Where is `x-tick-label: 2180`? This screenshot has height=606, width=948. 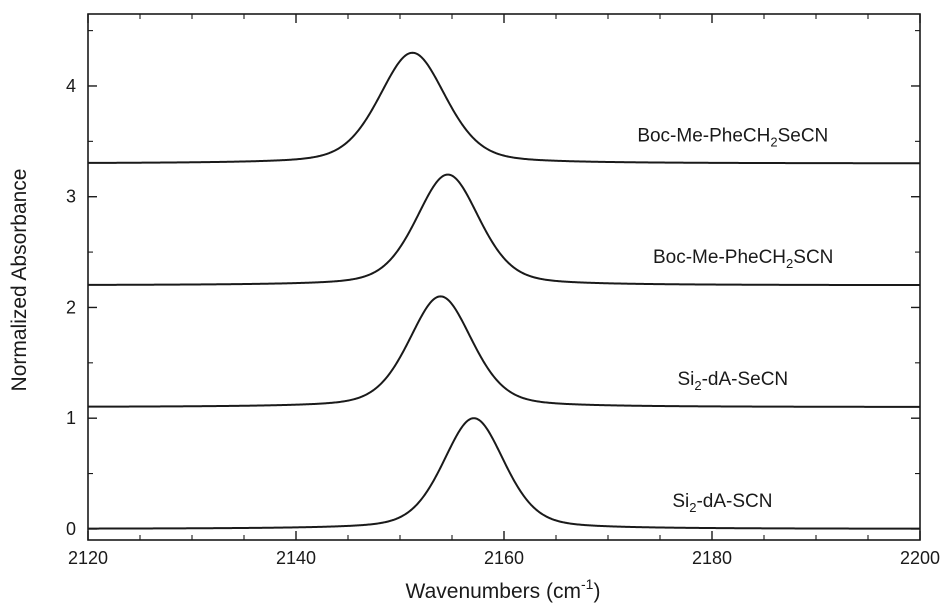
x-tick-label: 2180 is located at coordinates (712, 558).